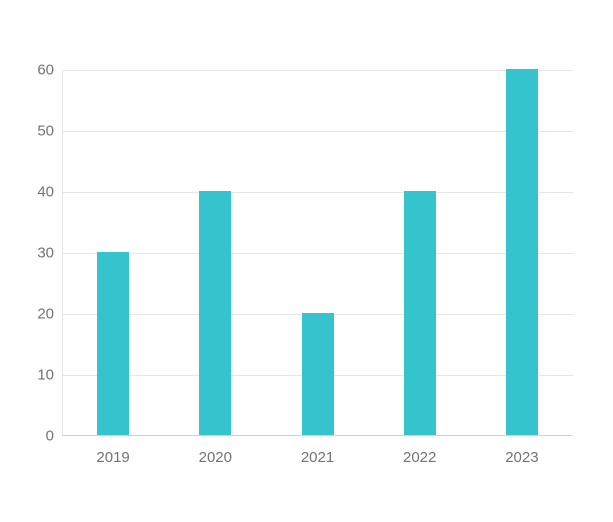 The height and width of the screenshot is (522, 613). Describe the element at coordinates (420, 457) in the screenshot. I see `x-tick-label: 2022` at that location.